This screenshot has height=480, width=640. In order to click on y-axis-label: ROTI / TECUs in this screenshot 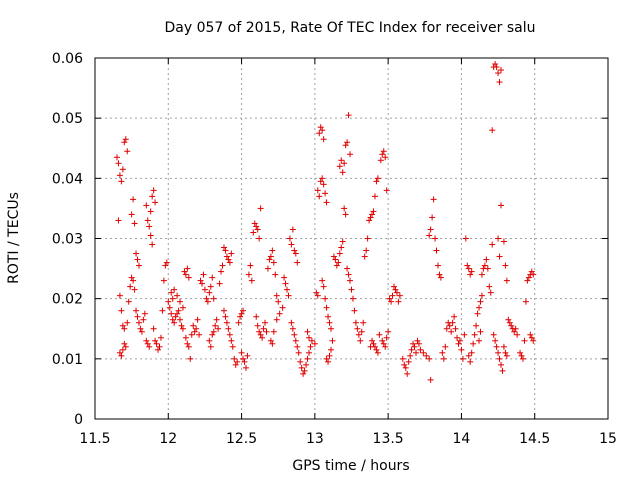, I will do `click(14, 238)`.